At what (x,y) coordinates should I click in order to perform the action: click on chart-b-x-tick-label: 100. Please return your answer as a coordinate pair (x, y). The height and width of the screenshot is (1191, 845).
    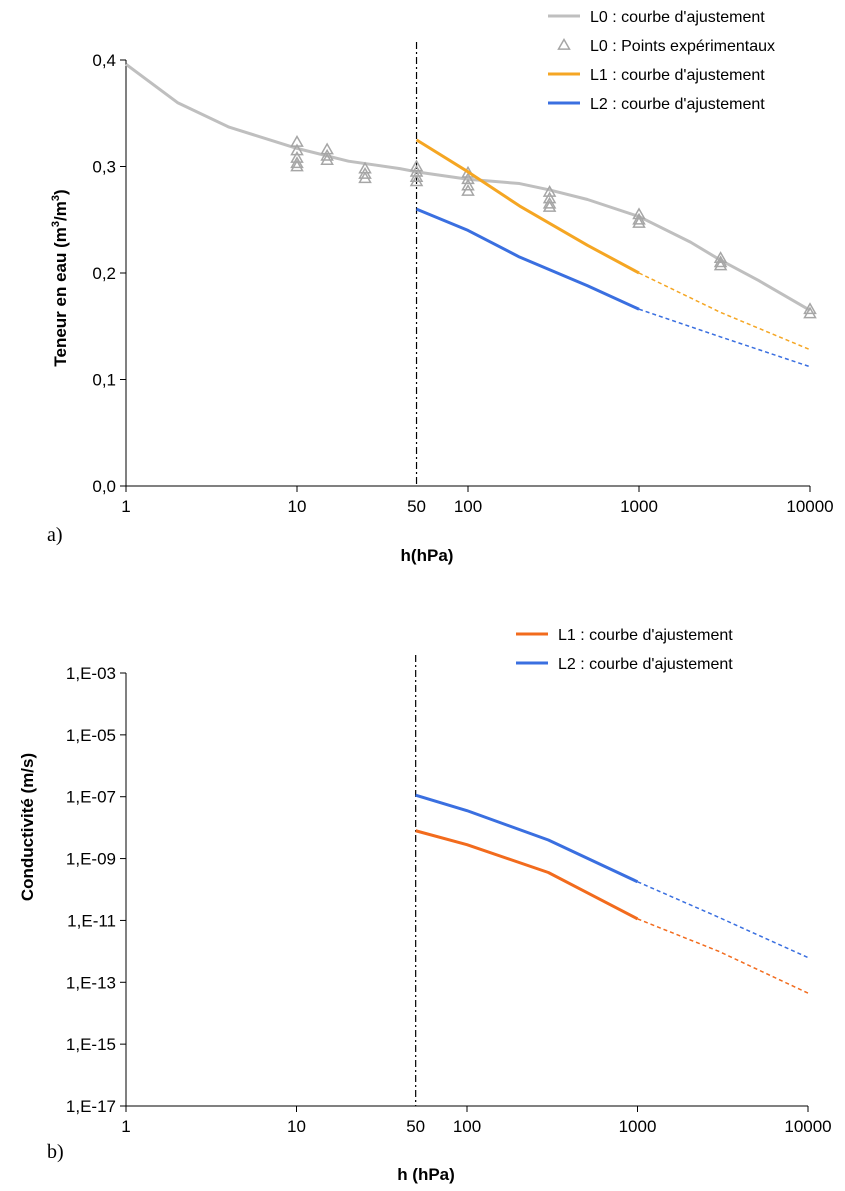
    Looking at the image, I should click on (467, 1126).